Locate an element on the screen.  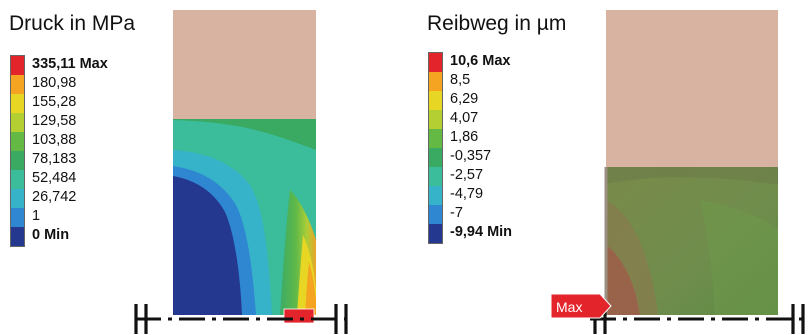
left-max-marker is located at coordinates (299, 316).